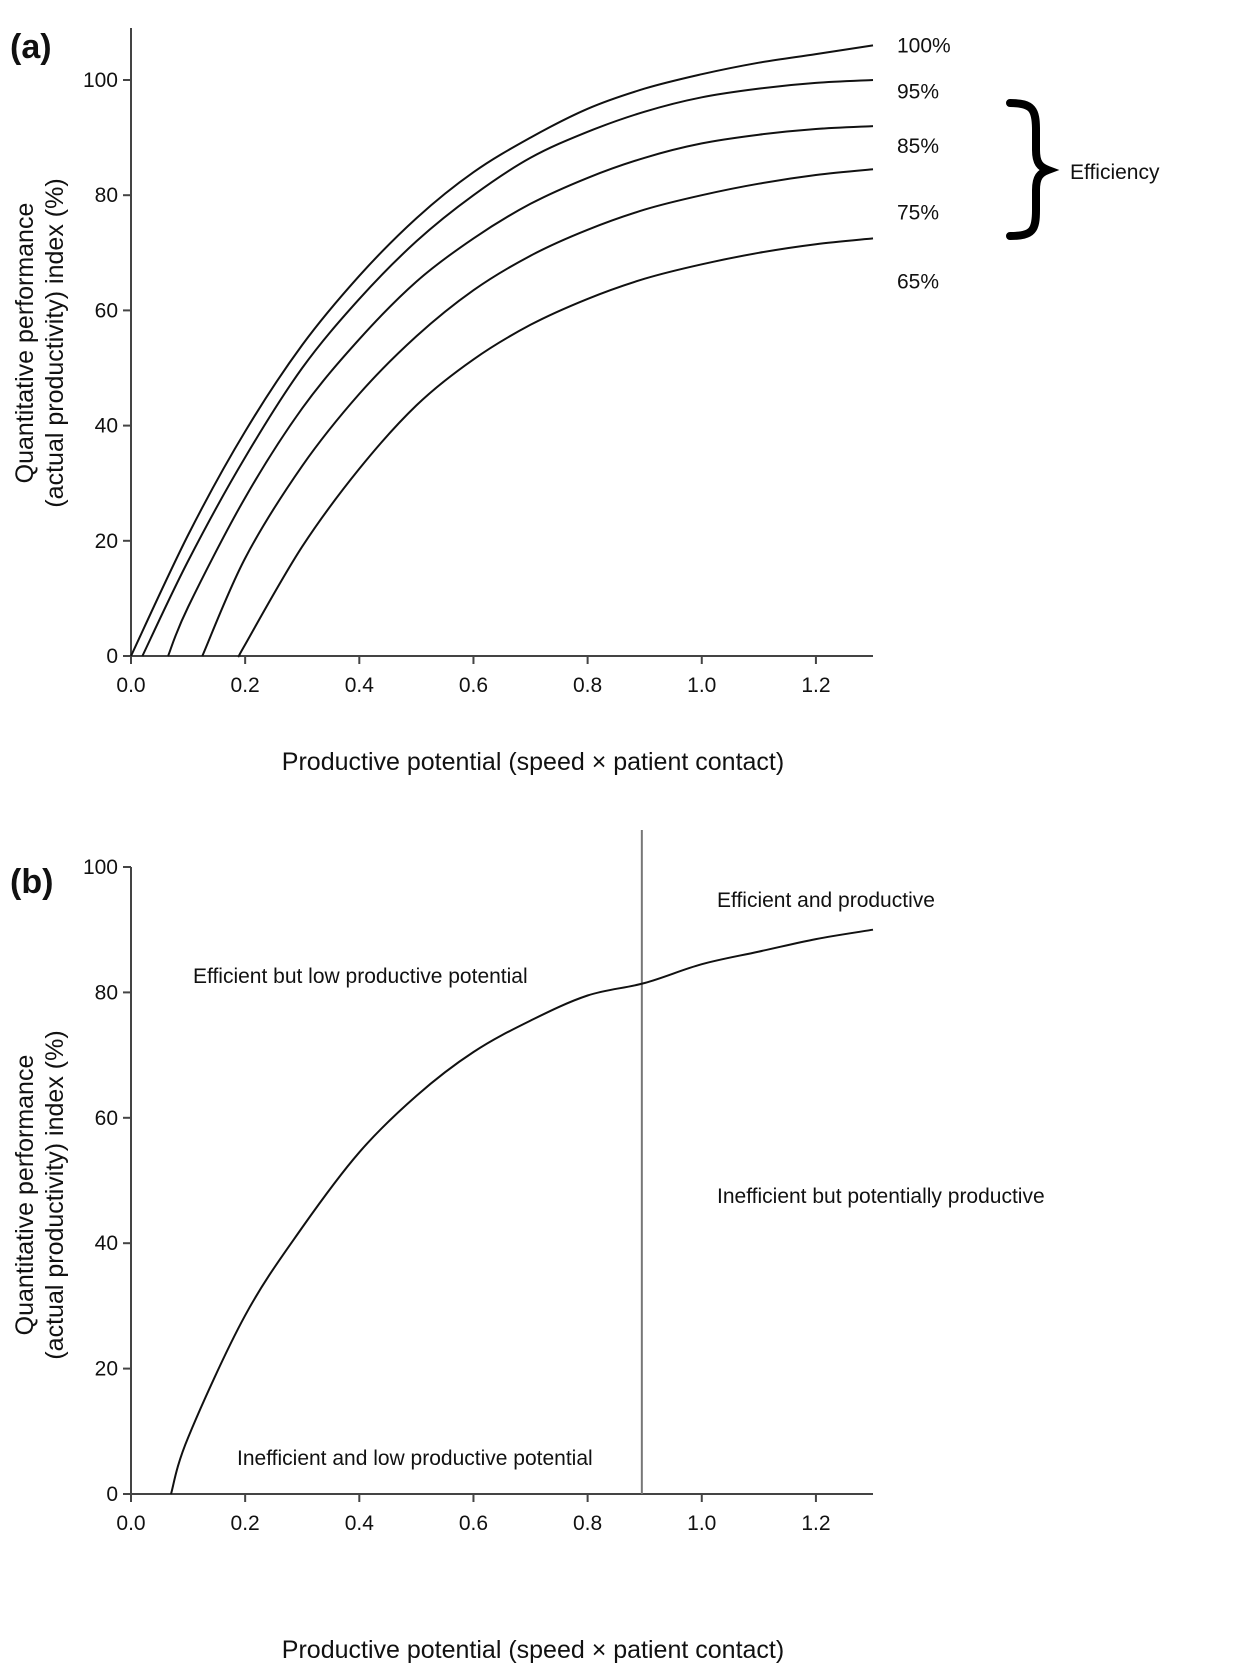 Image resolution: width=1259 pixels, height=1667 pixels. Describe the element at coordinates (918, 212) in the screenshot. I see `curve-label-75pct: 75%` at that location.